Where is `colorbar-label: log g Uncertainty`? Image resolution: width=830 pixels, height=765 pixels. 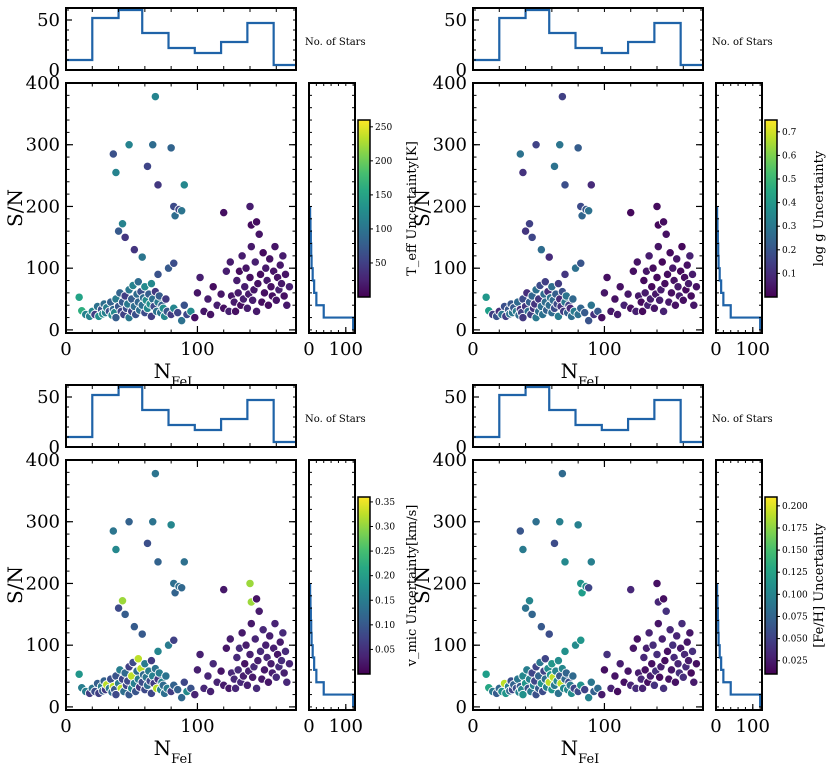 colorbar-label: log g Uncertainty is located at coordinates (819, 208).